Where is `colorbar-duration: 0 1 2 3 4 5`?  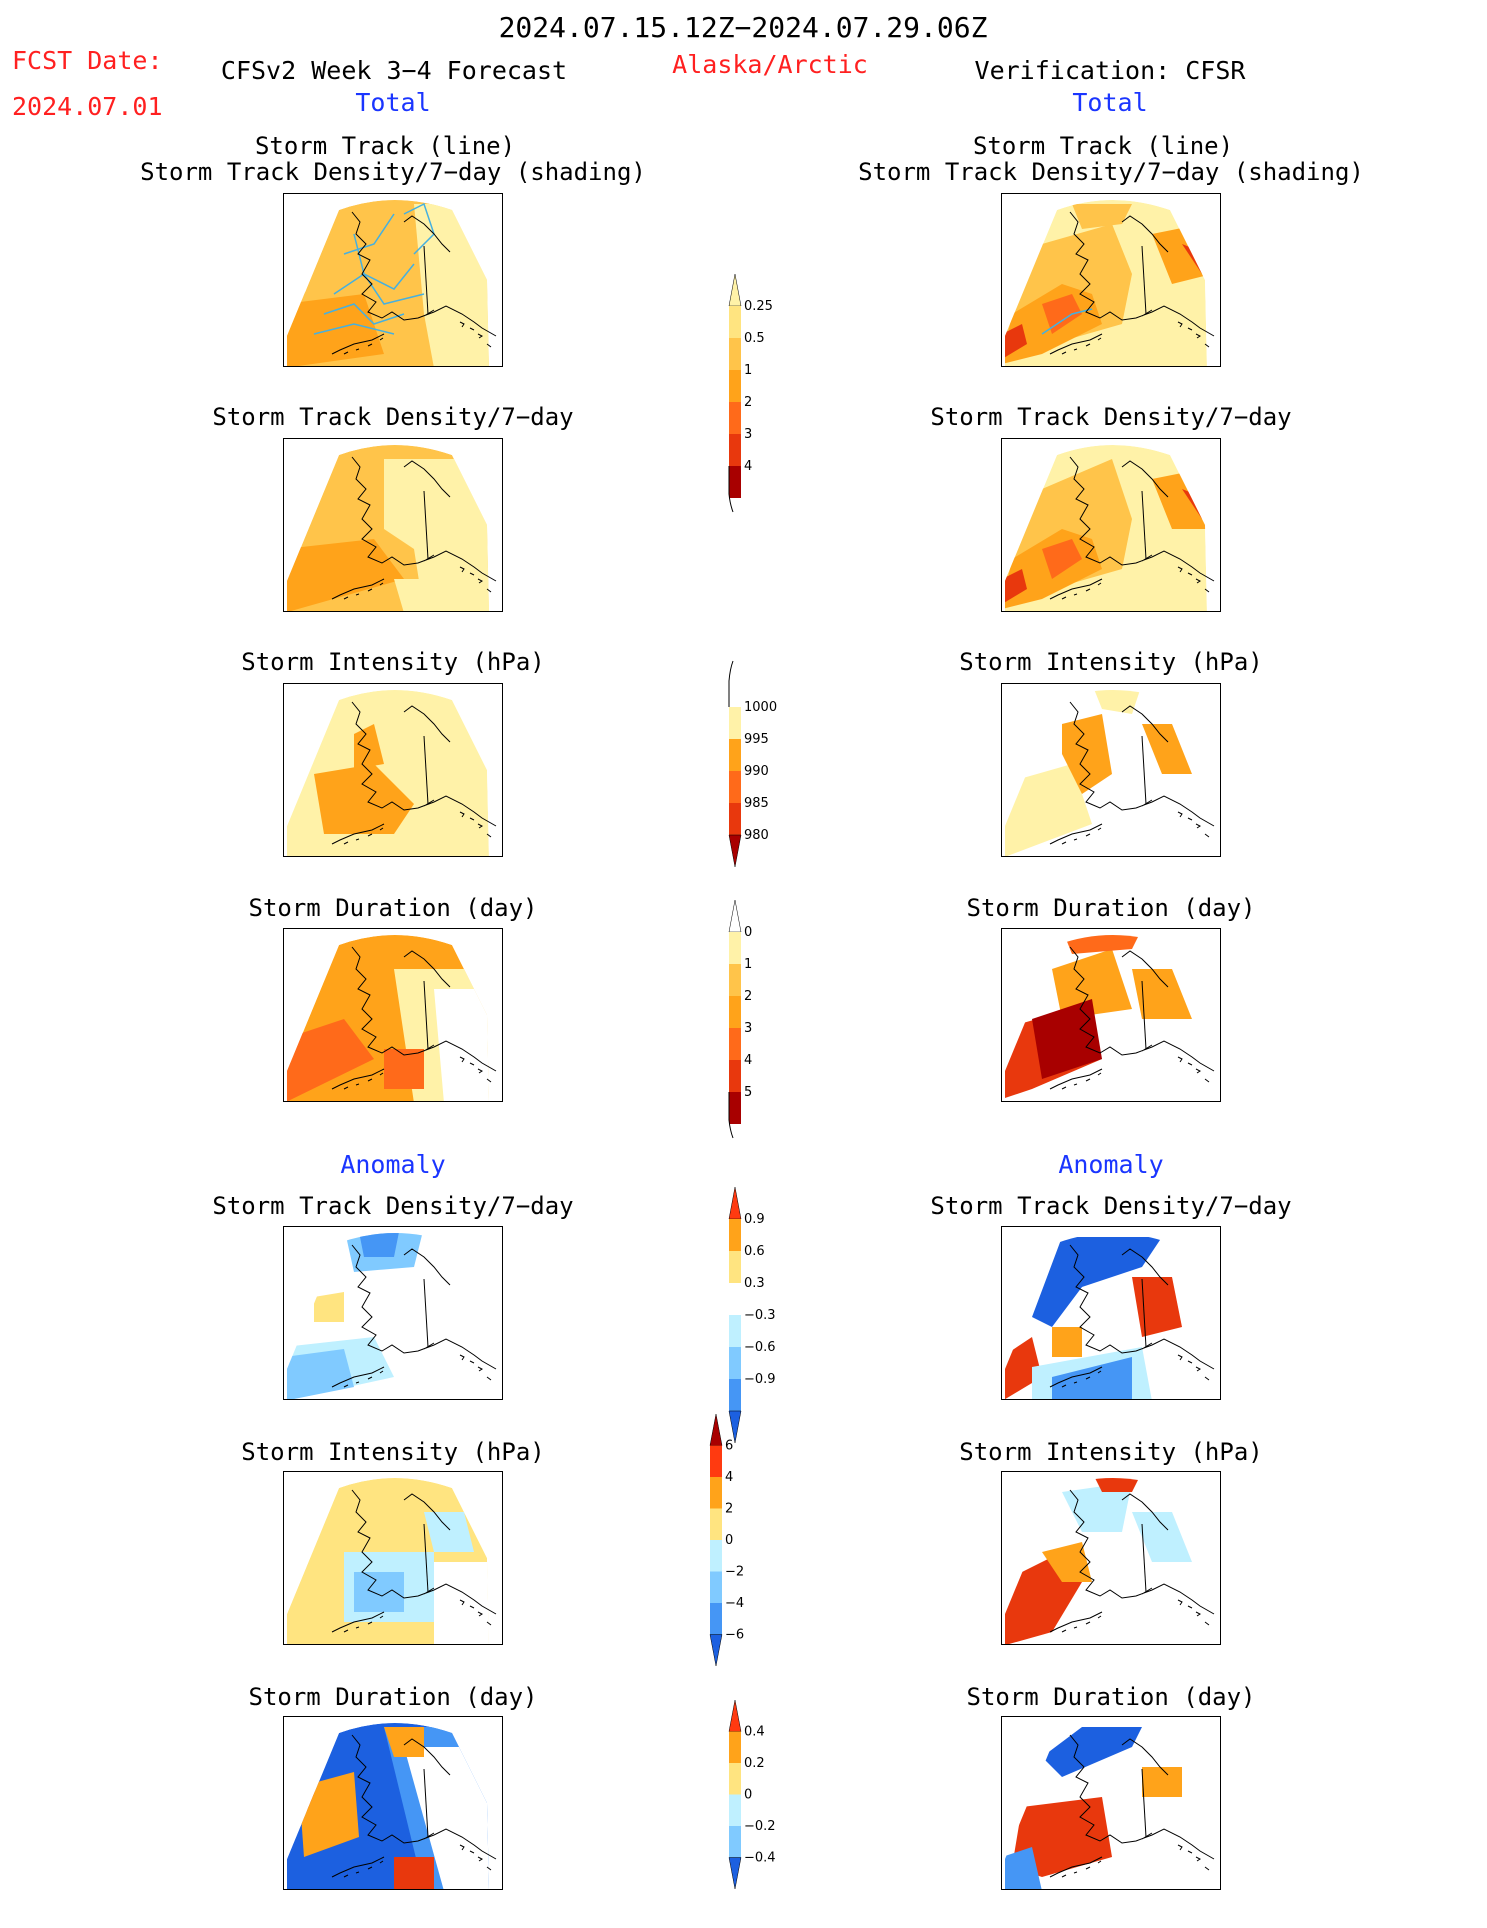 colorbar-duration: 0 1 2 3 4 5 is located at coordinates (740, 1019).